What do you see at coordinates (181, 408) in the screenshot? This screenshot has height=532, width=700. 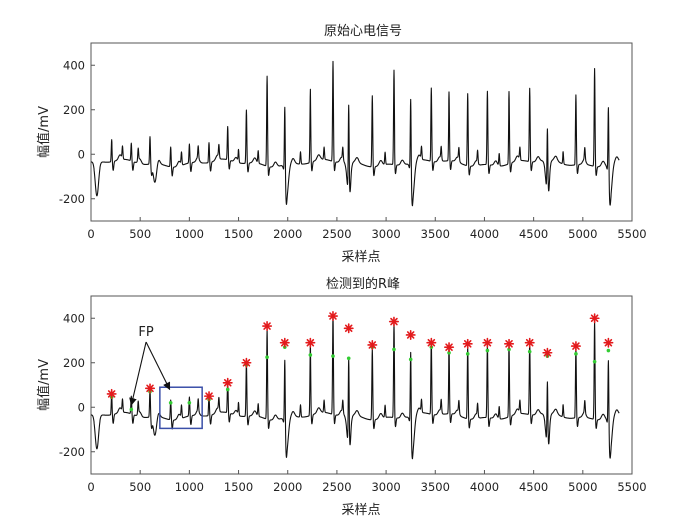 I see `fp-highlight-box` at bounding box center [181, 408].